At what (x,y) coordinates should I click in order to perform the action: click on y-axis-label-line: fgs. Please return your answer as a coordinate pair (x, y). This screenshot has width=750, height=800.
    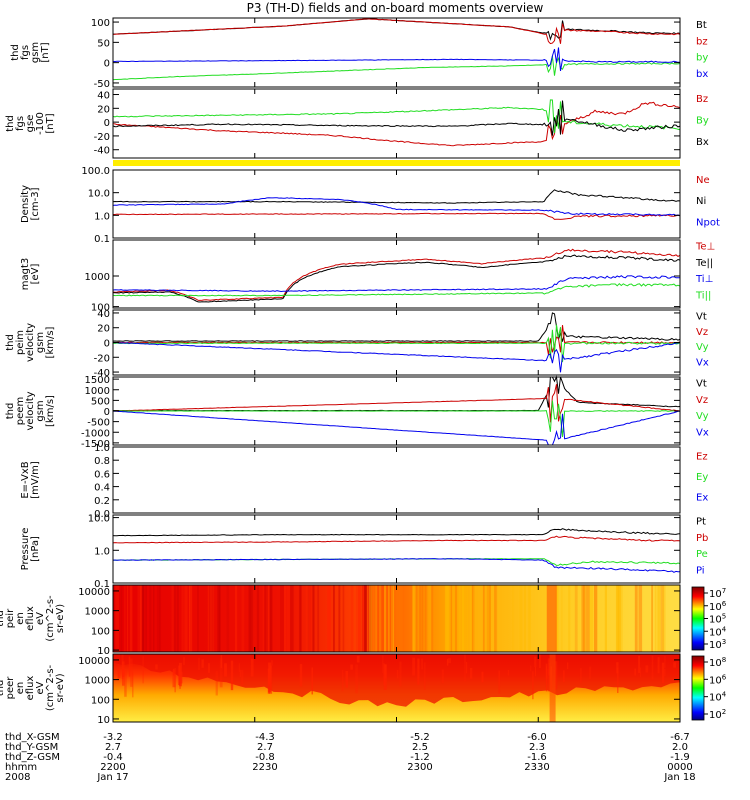
    Looking at the image, I should click on (25, 52).